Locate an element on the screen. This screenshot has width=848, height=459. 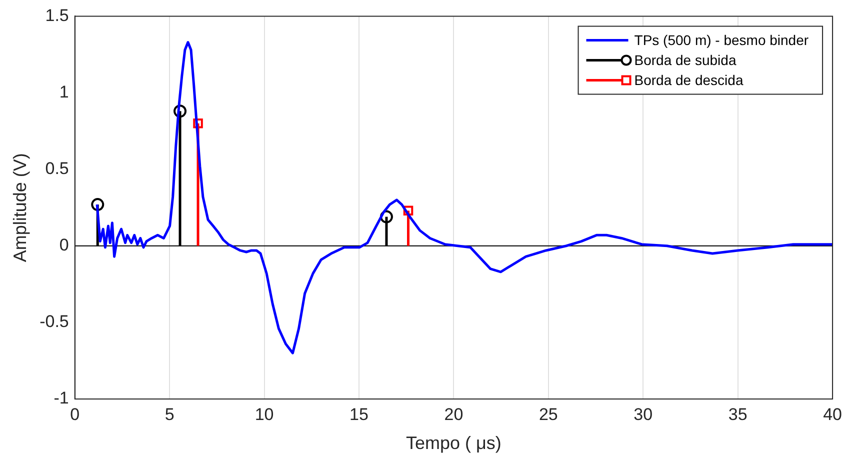
x-tick-label: 25 is located at coordinates (548, 414).